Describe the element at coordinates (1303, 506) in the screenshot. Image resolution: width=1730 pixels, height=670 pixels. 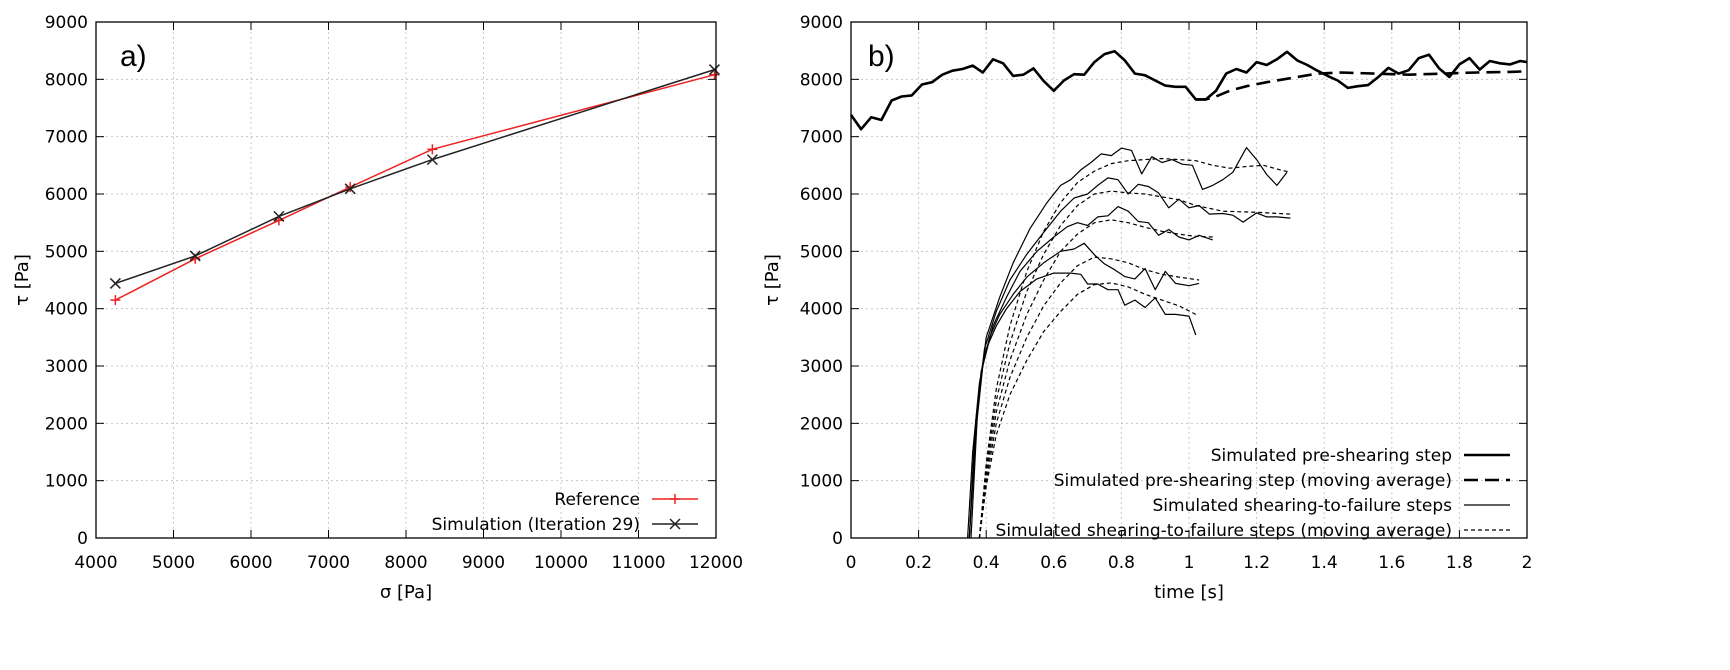
I see `legend-label: Simulated shearing-to-failure steps` at that location.